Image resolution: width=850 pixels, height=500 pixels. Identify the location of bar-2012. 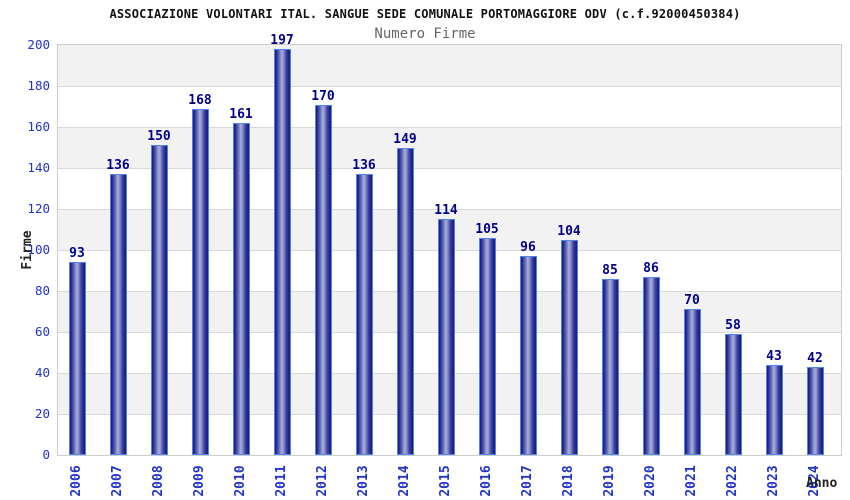
(323, 280).